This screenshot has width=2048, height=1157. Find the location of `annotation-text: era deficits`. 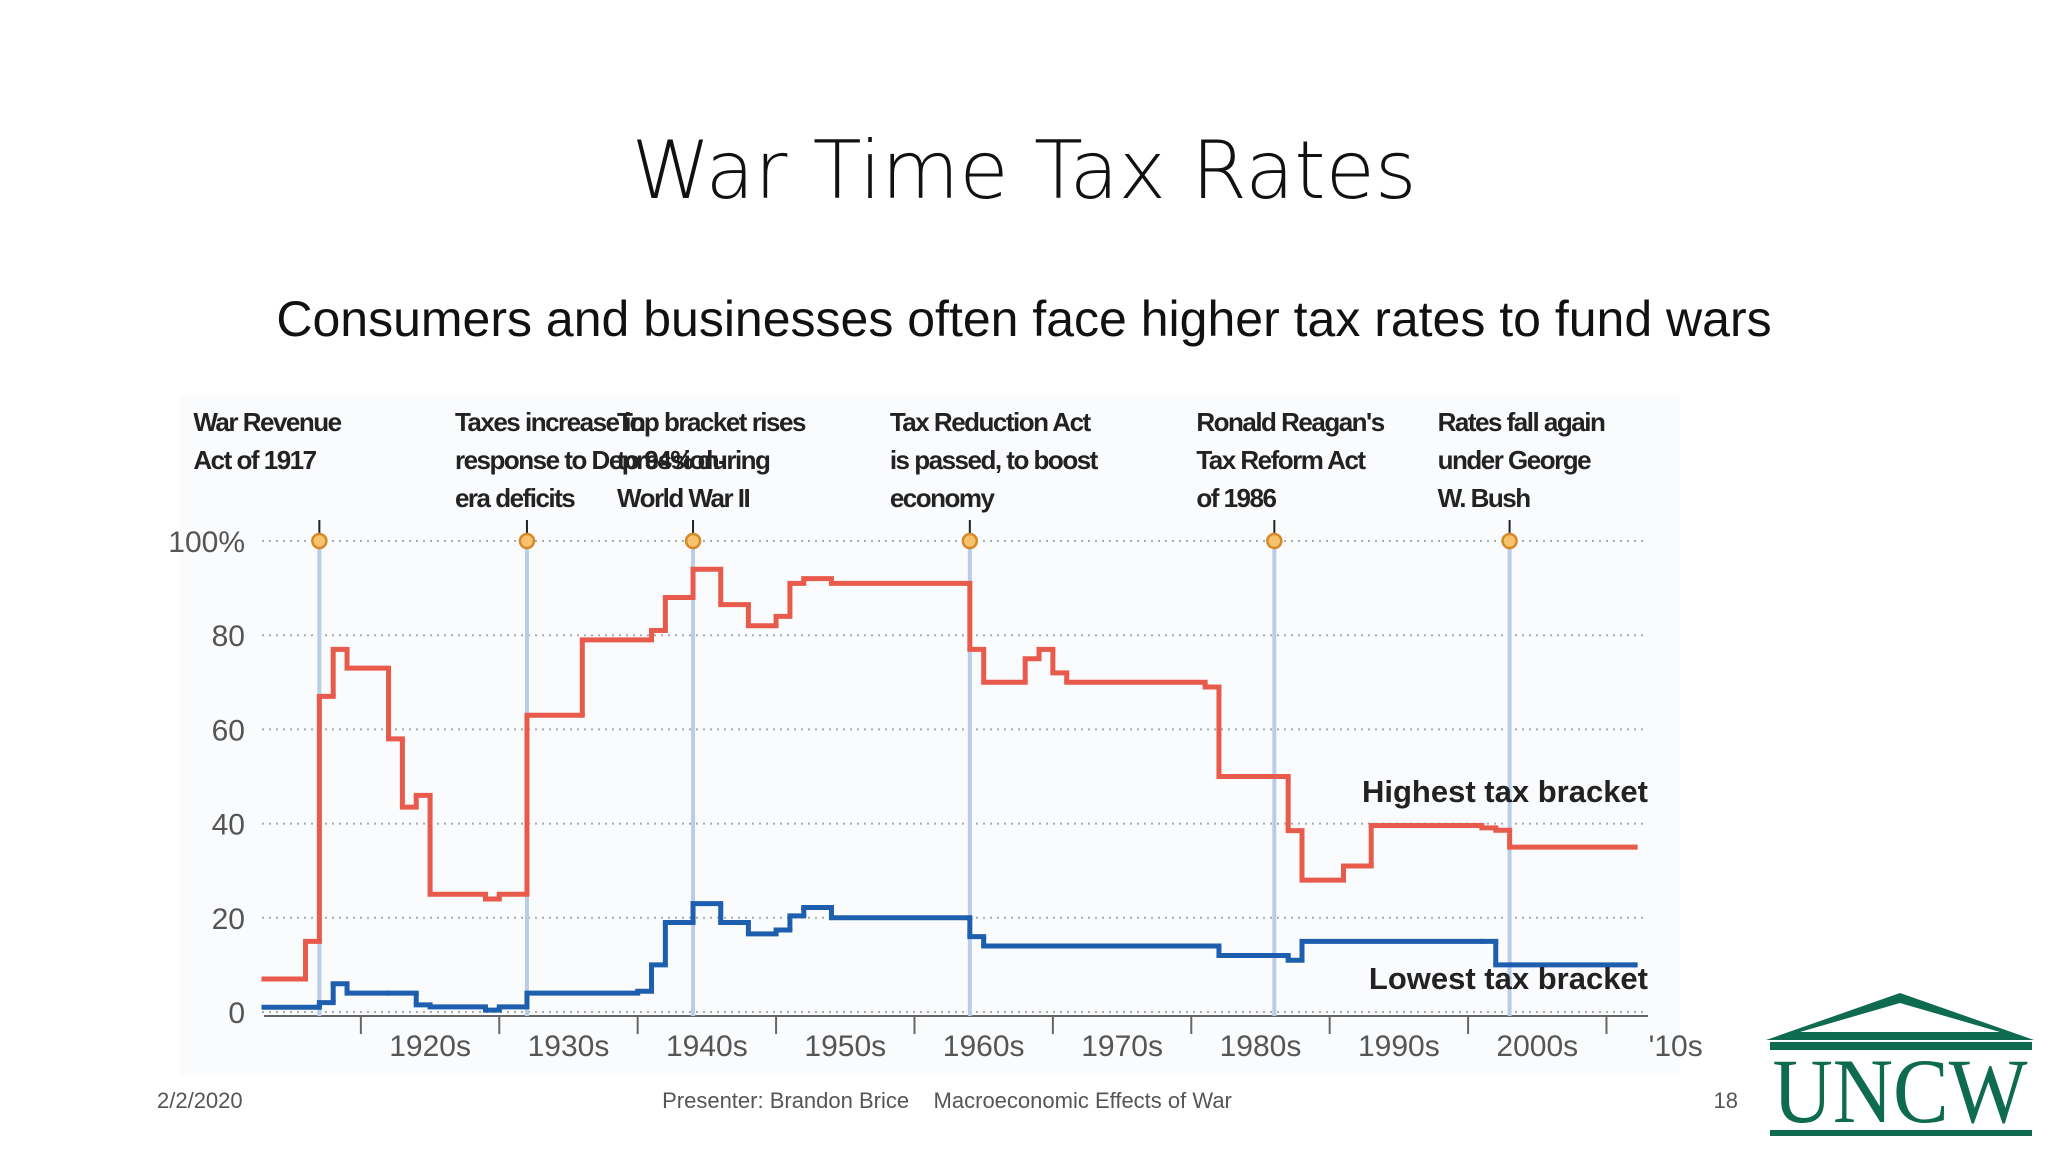

annotation-text: era deficits is located at coordinates (515, 498).